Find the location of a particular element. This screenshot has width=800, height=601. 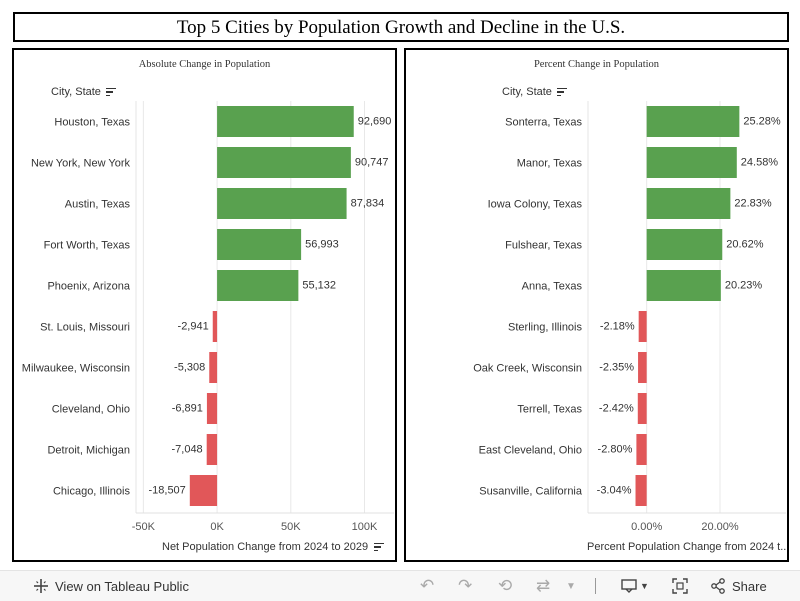

category-label: Sonterra, Texas is located at coordinates (543, 123).